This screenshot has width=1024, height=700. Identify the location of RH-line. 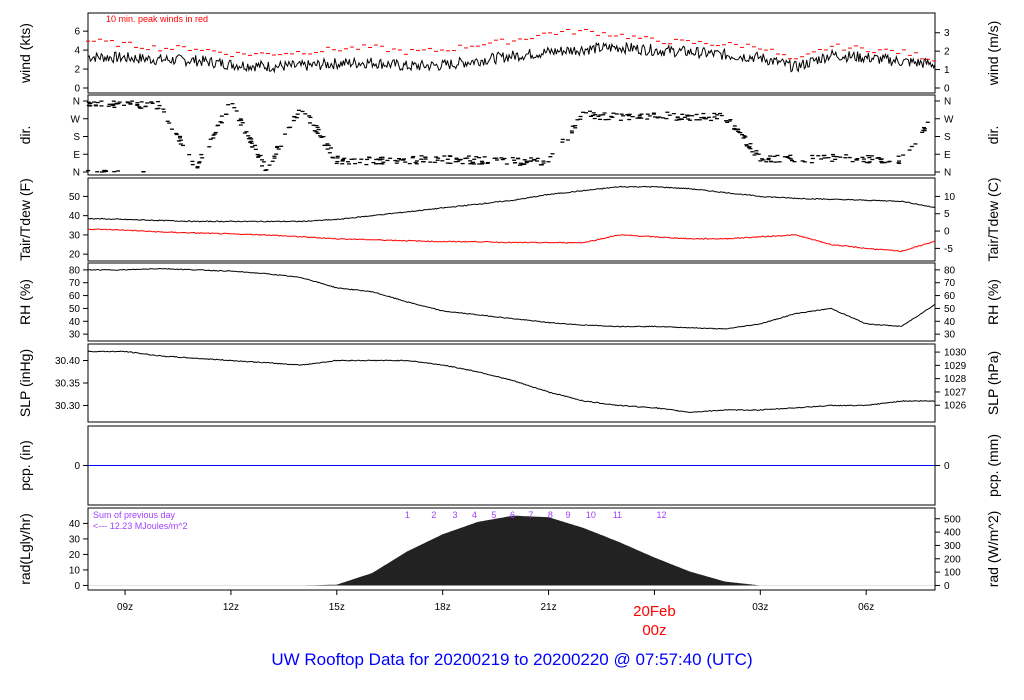
(511, 298).